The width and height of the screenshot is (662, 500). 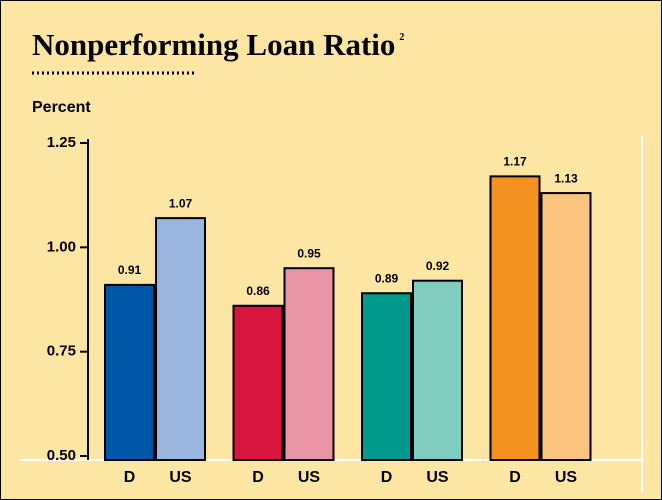 What do you see at coordinates (61, 351) in the screenshot?
I see `y-tick-label: 0.75` at bounding box center [61, 351].